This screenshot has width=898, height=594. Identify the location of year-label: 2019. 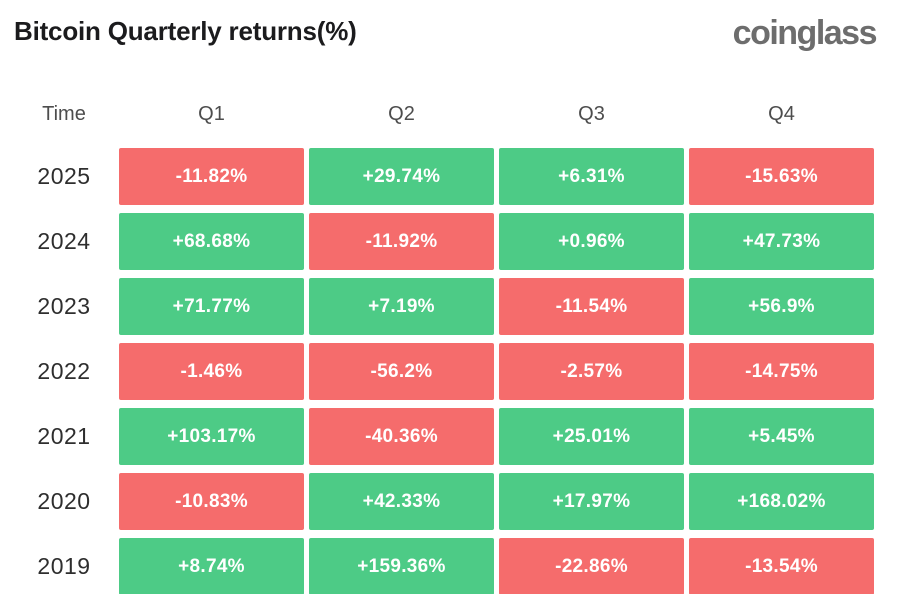
(64, 566).